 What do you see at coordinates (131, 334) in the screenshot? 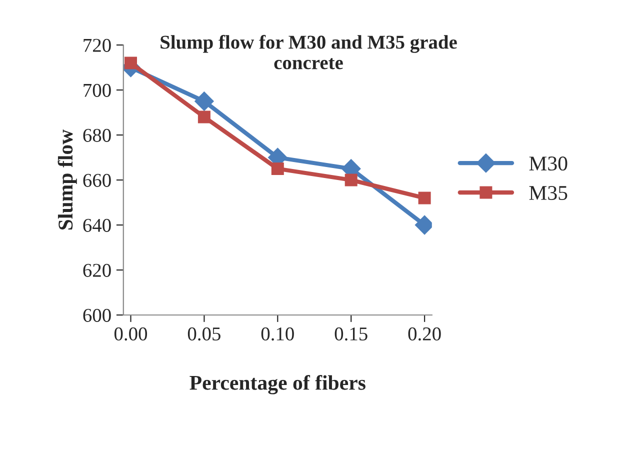
I see `x-tick-label: 0.00` at bounding box center [131, 334].